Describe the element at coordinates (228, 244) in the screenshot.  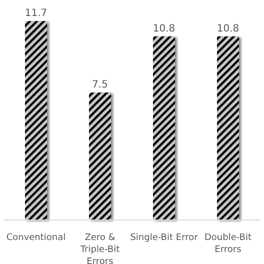
I see `x-tick-label: Double-Bit Errors` at that location.